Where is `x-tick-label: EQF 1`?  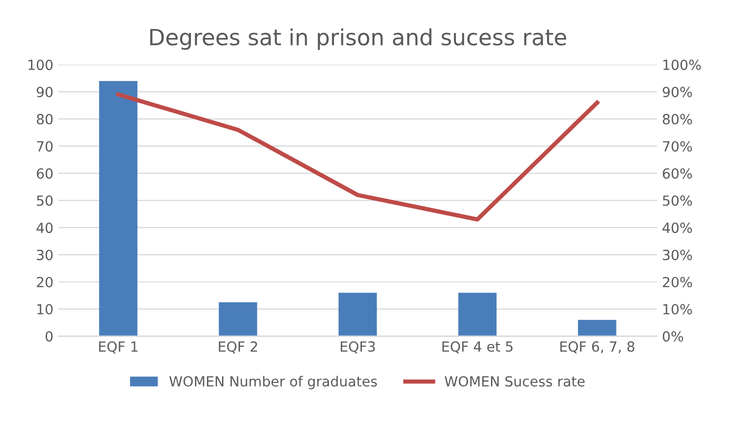
x-tick-label: EQF 1 is located at coordinates (118, 347).